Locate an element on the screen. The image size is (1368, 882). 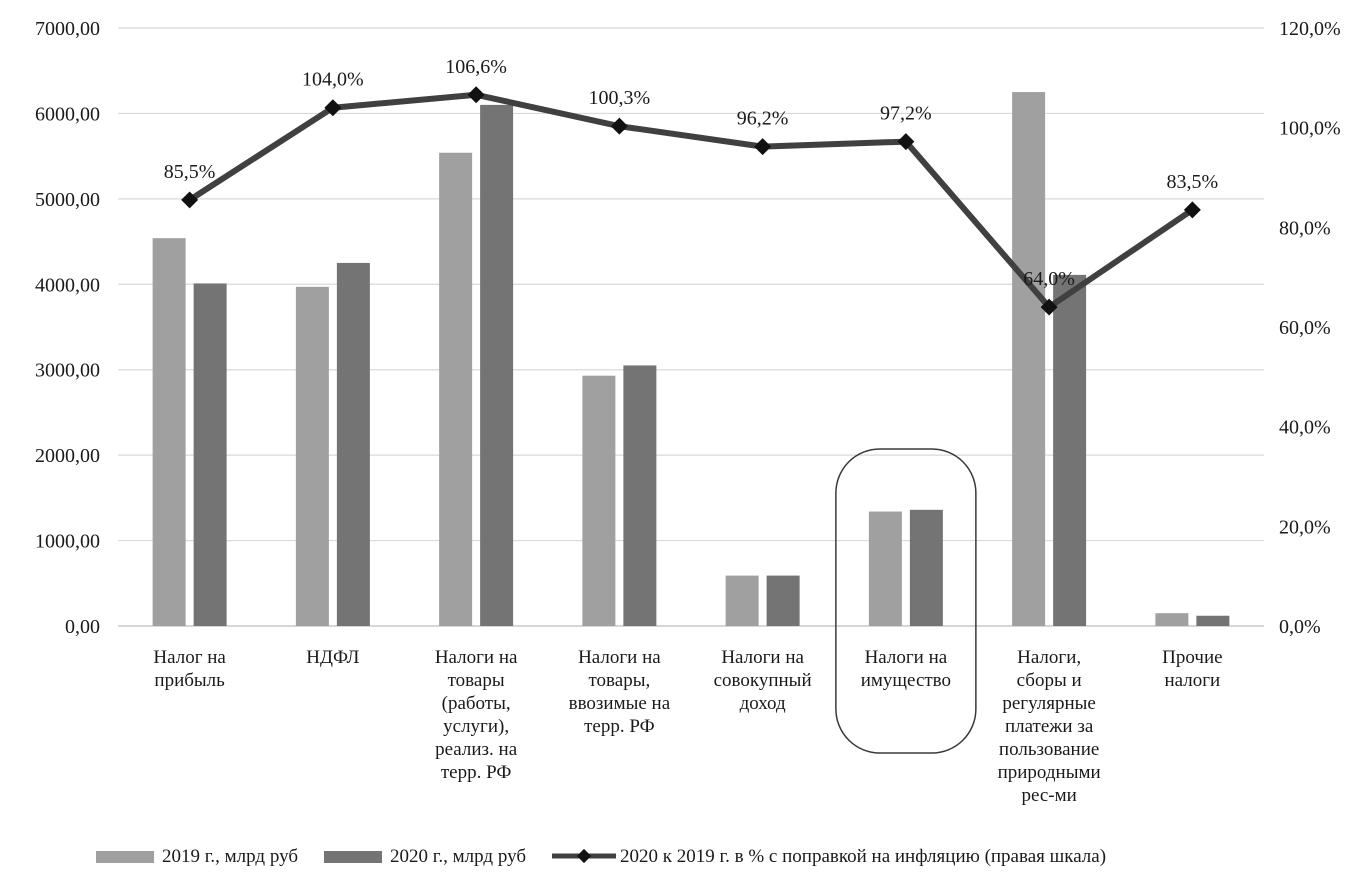
left-tick-label: 0,00 is located at coordinates (82, 627).